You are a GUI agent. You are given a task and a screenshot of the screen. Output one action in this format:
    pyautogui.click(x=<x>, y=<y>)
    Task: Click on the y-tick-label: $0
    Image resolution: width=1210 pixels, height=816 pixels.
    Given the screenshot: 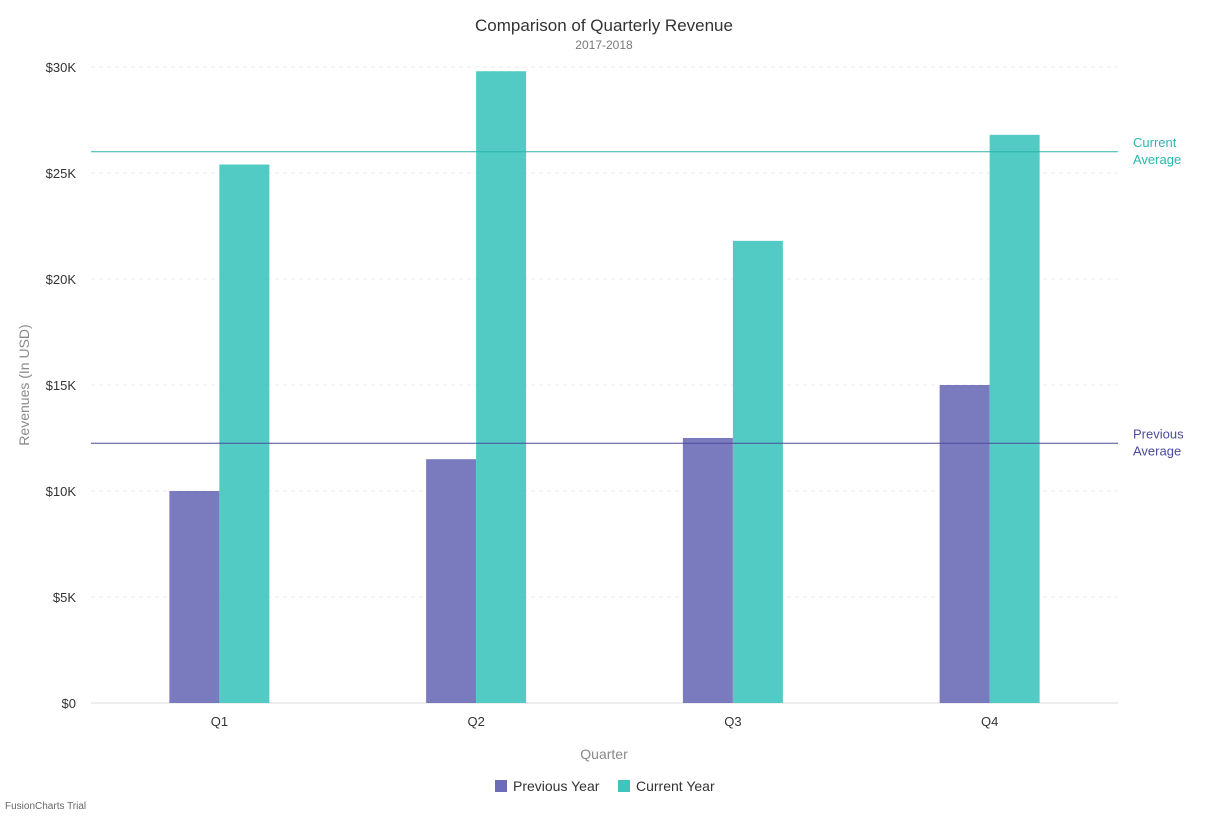 What is the action you would take?
    pyautogui.click(x=69, y=703)
    